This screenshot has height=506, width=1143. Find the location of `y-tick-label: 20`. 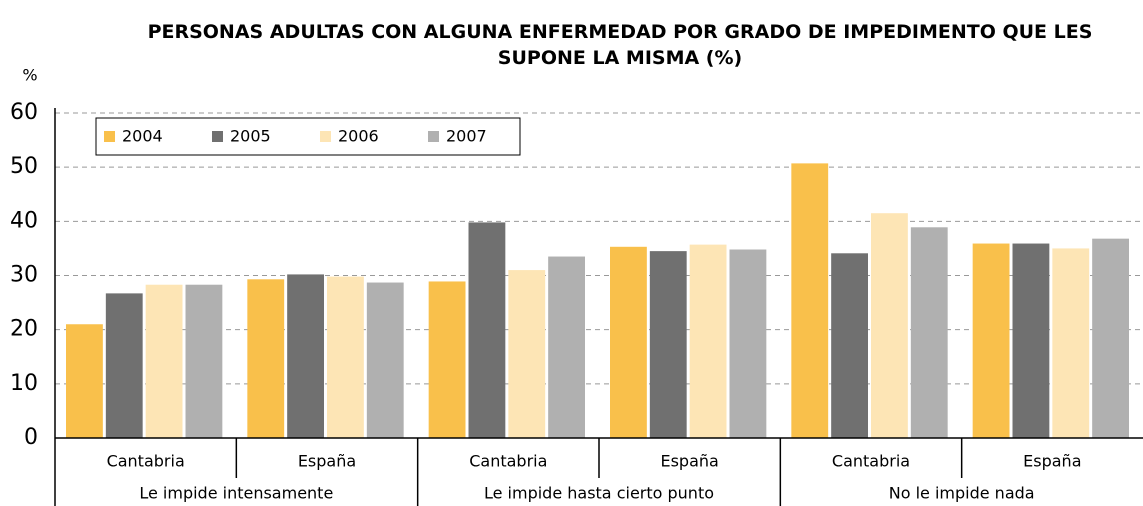

y-tick-label: 20 is located at coordinates (24, 329).